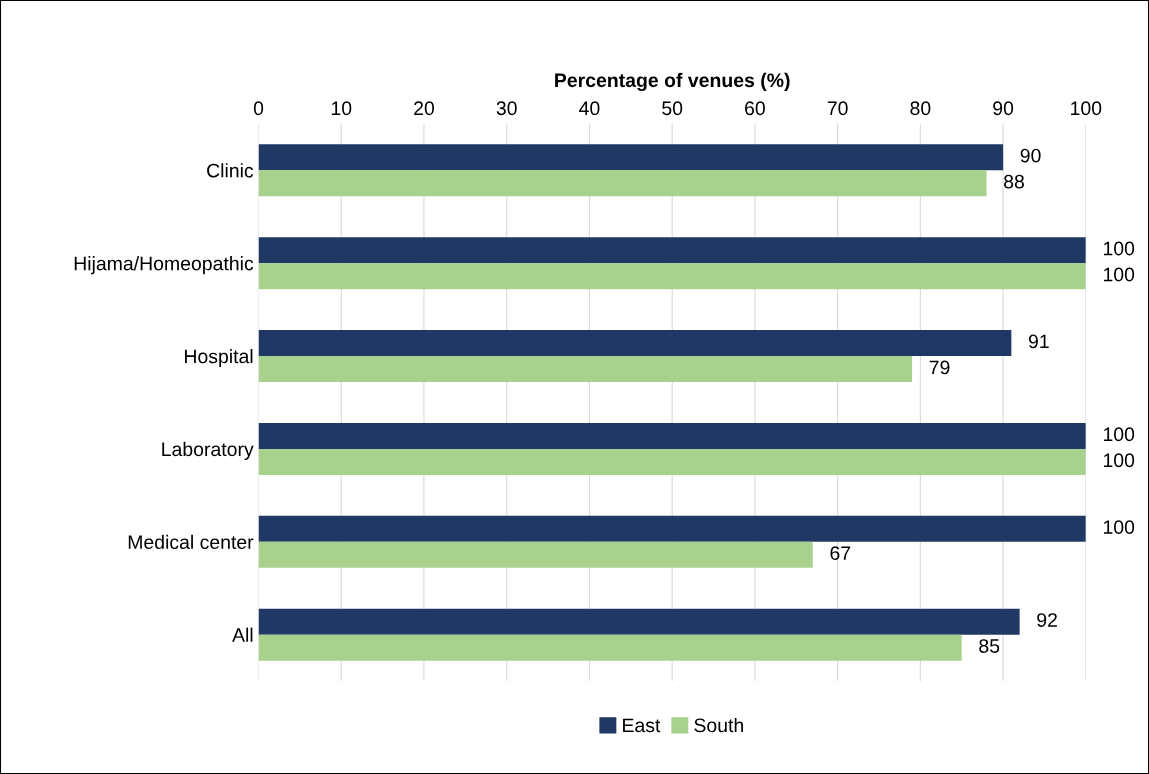 Image resolution: width=1149 pixels, height=774 pixels. I want to click on data-label: 79, so click(939, 367).